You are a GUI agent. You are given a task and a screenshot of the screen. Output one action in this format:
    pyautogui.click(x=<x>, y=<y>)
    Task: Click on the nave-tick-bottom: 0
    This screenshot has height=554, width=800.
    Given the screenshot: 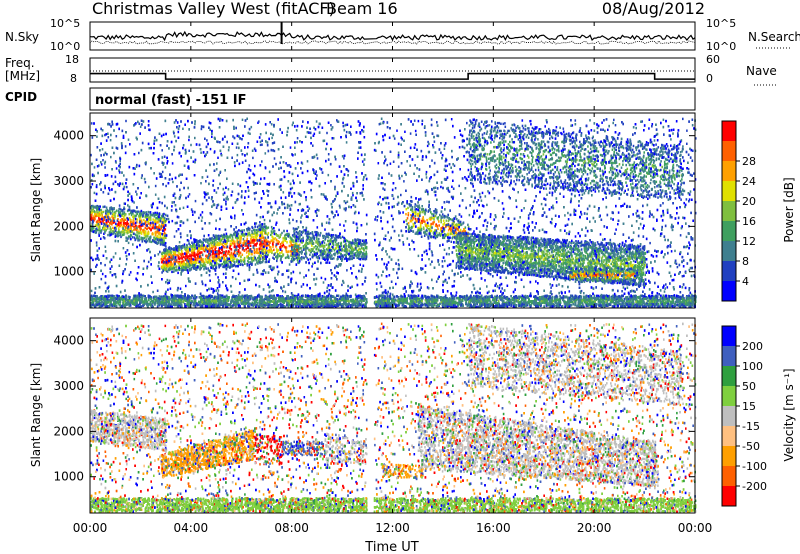 What is the action you would take?
    pyautogui.click(x=709, y=78)
    